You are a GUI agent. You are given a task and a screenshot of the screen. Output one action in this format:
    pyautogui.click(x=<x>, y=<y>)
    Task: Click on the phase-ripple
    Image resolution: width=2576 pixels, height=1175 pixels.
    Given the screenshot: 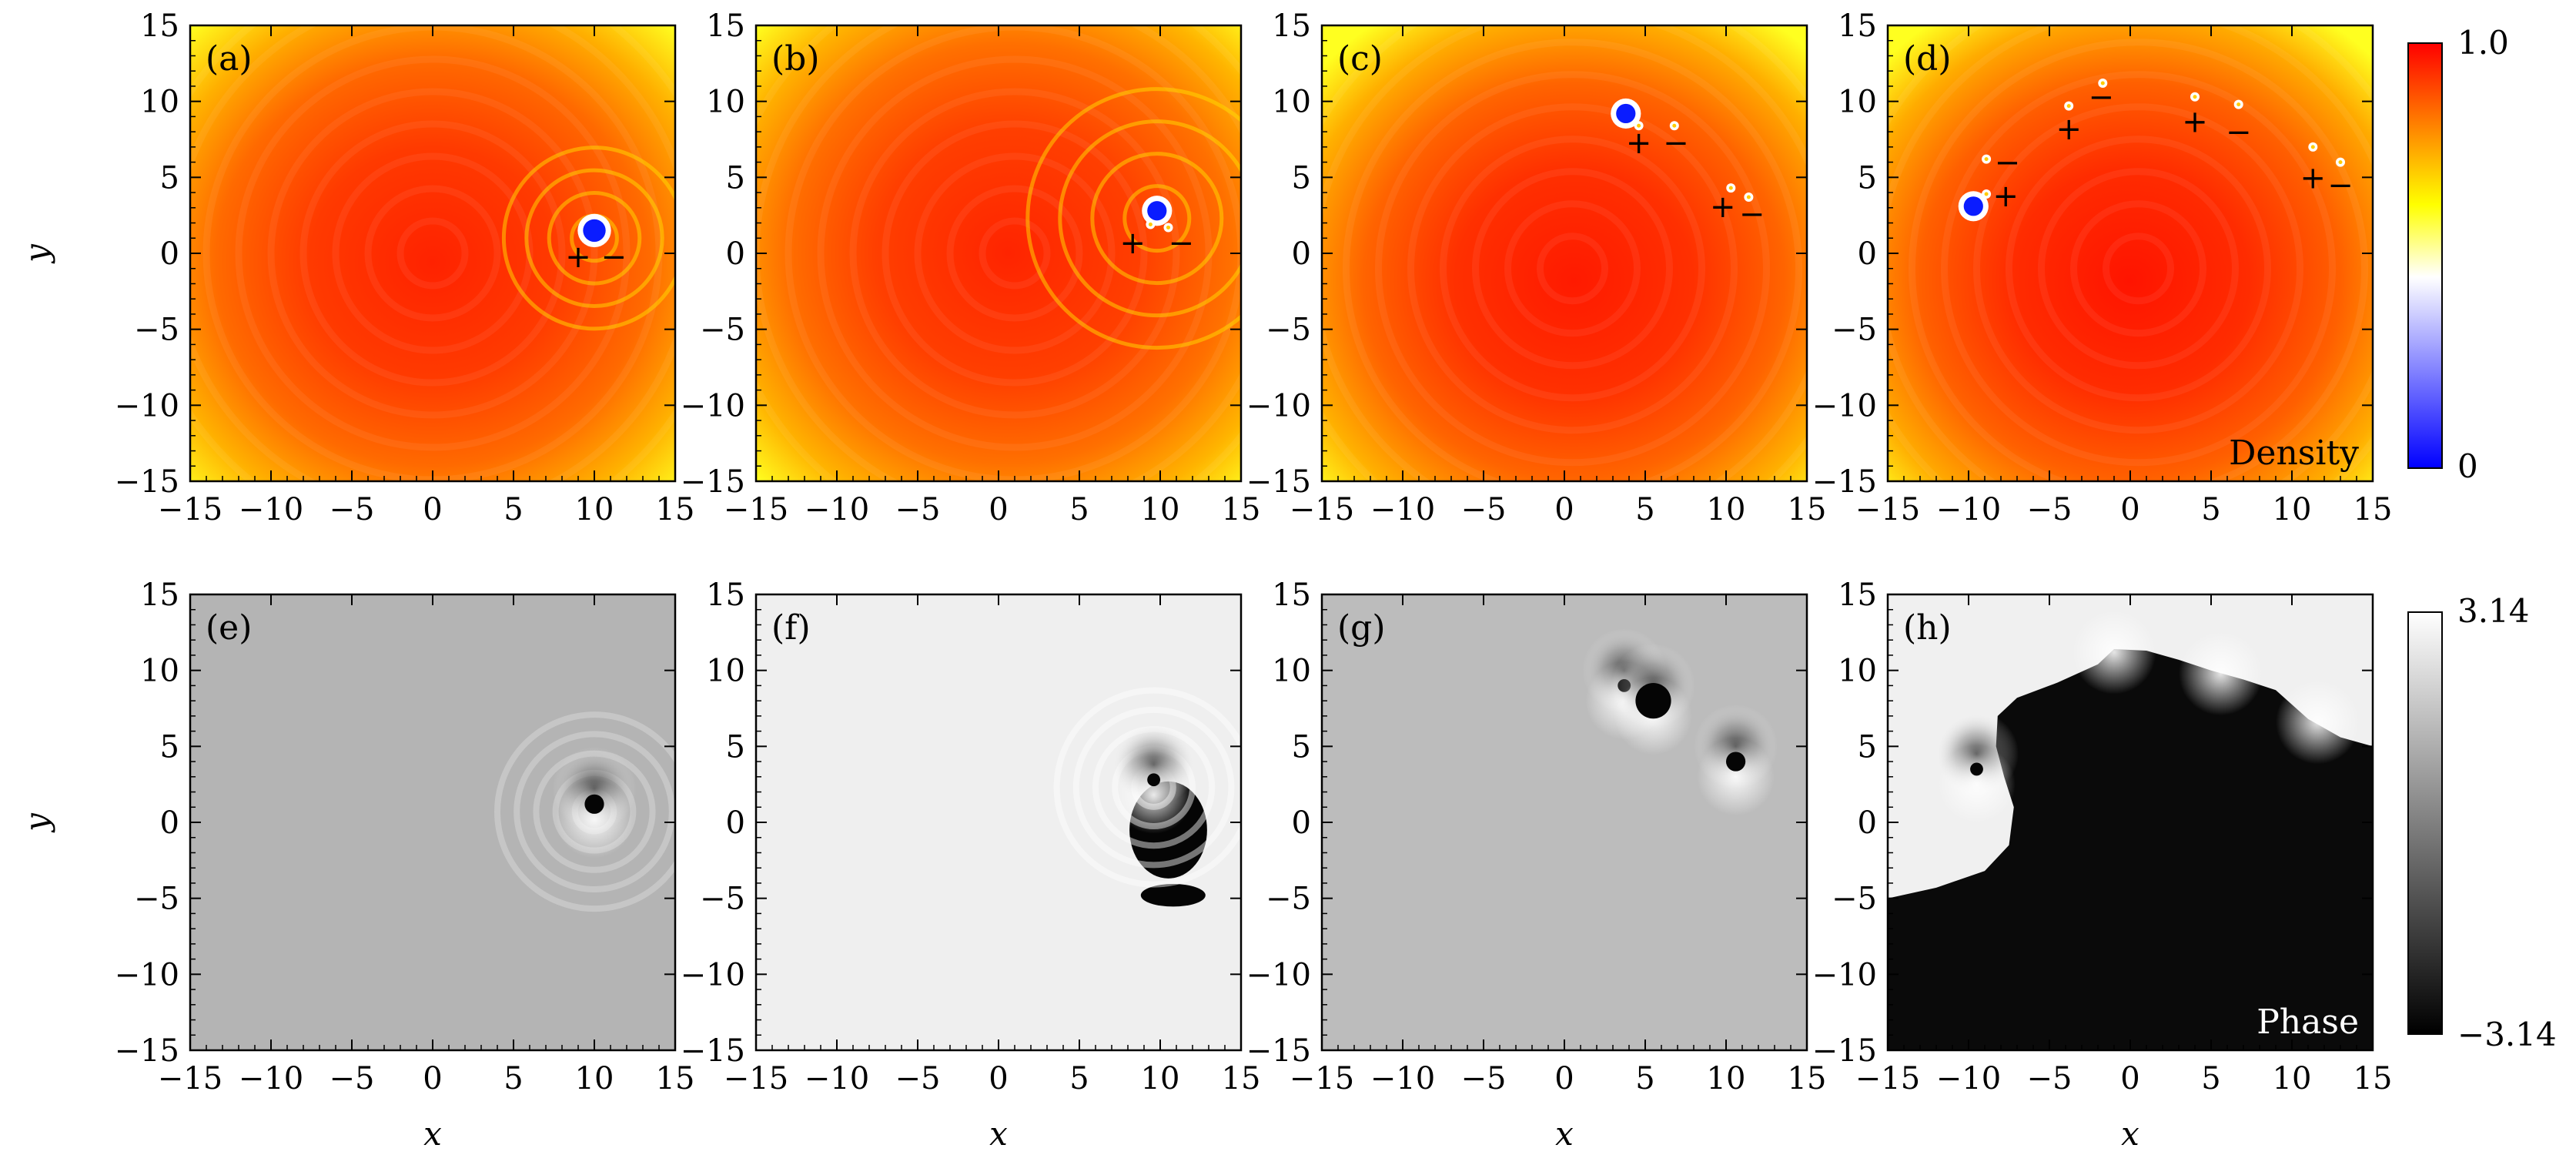 What is the action you would take?
    pyautogui.click(x=584, y=811)
    